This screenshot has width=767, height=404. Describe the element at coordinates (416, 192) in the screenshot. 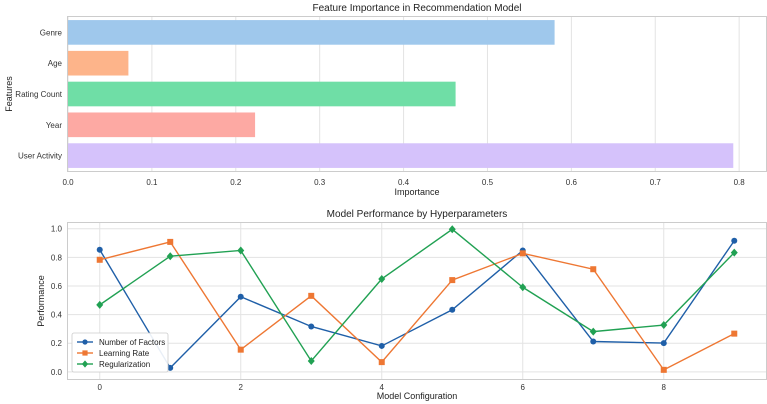

I see `x-axis-label: Importance` at that location.